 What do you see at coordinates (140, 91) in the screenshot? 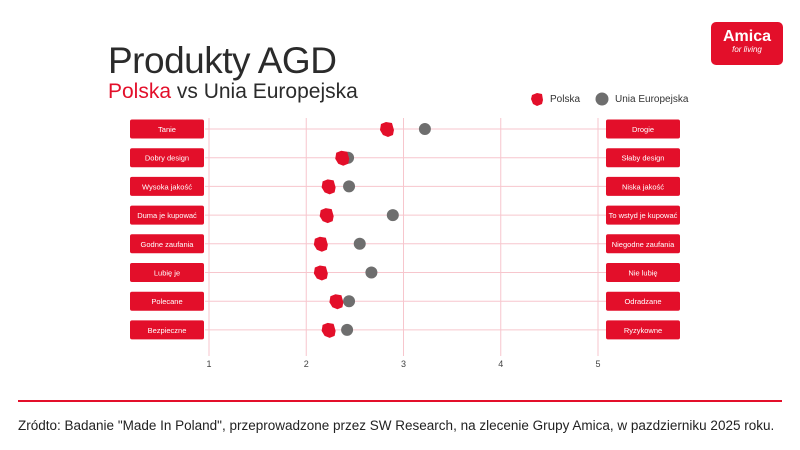
I see `subtitle-highlight: Polska` at bounding box center [140, 91].